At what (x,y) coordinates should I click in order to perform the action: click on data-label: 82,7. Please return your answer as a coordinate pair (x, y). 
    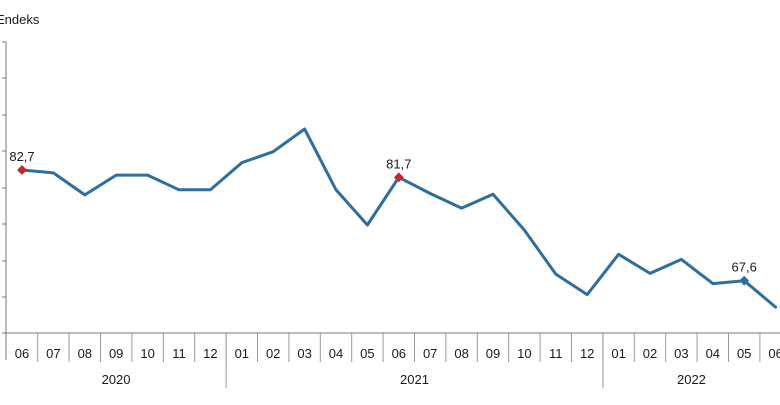
    Looking at the image, I should click on (21, 156).